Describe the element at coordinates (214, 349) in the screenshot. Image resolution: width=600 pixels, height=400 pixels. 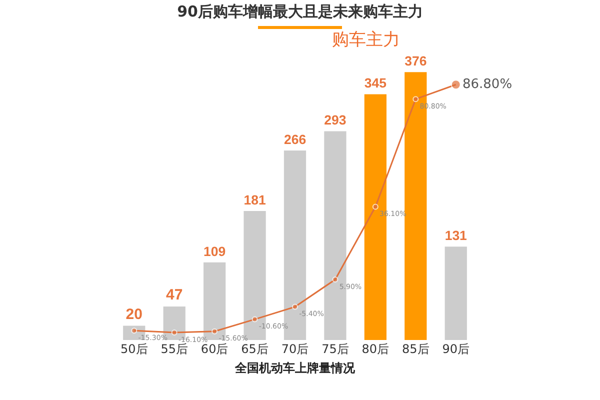
I see `x-tick-label: 60后` at that location.